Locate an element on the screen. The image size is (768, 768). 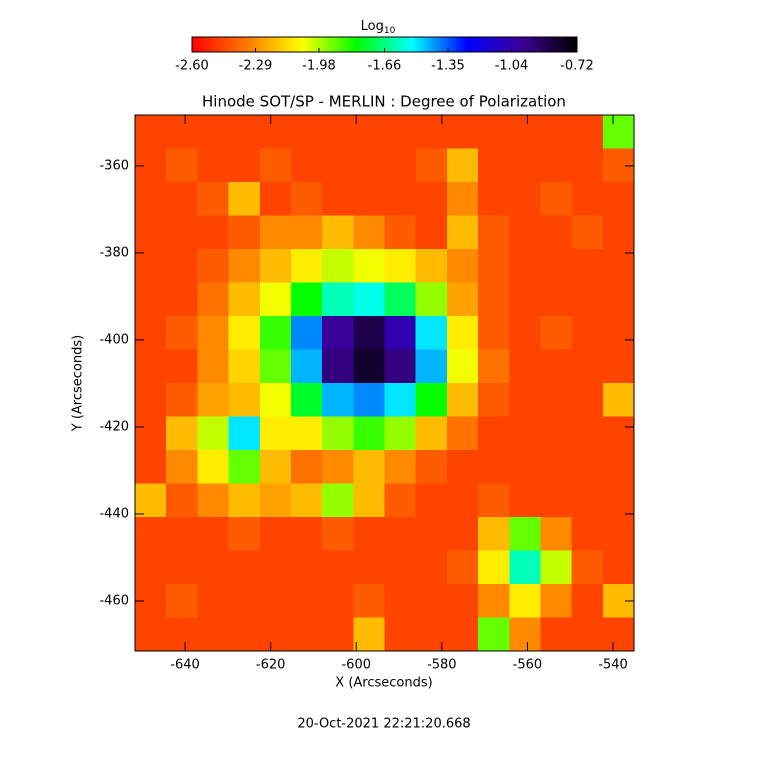
colorbar-label: Log10 is located at coordinates (378, 27).